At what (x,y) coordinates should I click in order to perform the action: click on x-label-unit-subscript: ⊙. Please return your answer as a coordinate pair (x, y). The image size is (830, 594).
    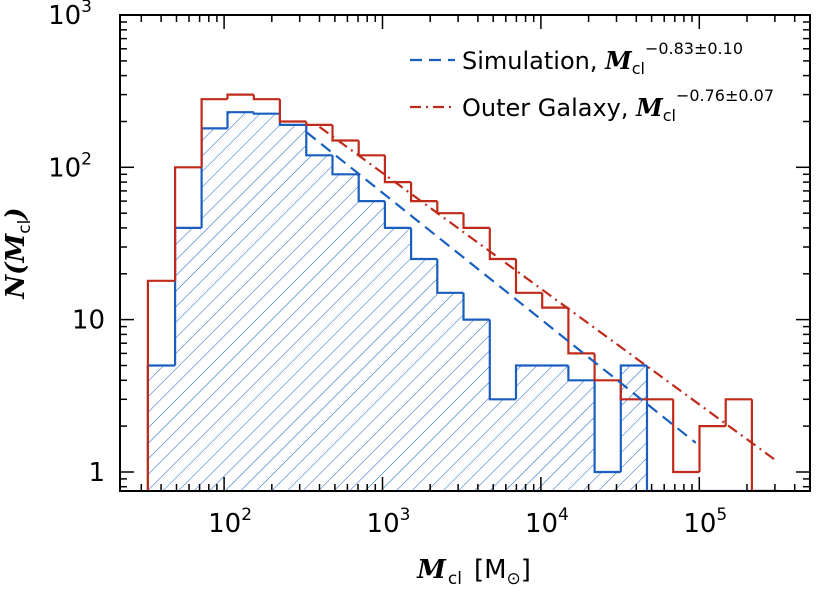
    Looking at the image, I should click on (514, 579).